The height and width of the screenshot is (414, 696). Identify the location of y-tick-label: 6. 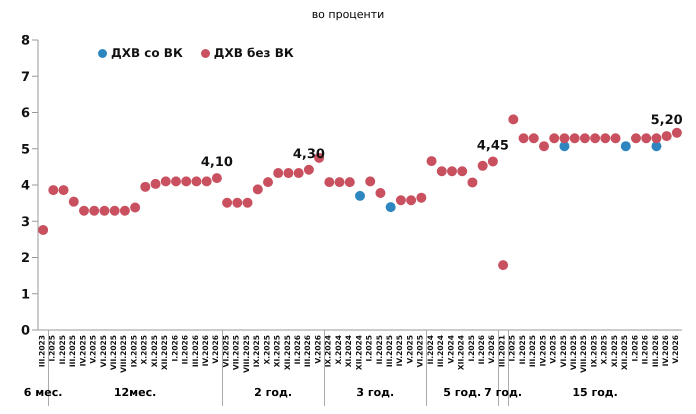
(25, 114).